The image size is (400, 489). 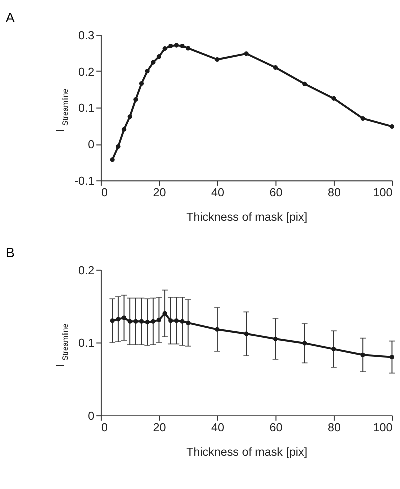 What do you see at coordinates (11, 18) in the screenshot?
I see `chart-title: A` at bounding box center [11, 18].